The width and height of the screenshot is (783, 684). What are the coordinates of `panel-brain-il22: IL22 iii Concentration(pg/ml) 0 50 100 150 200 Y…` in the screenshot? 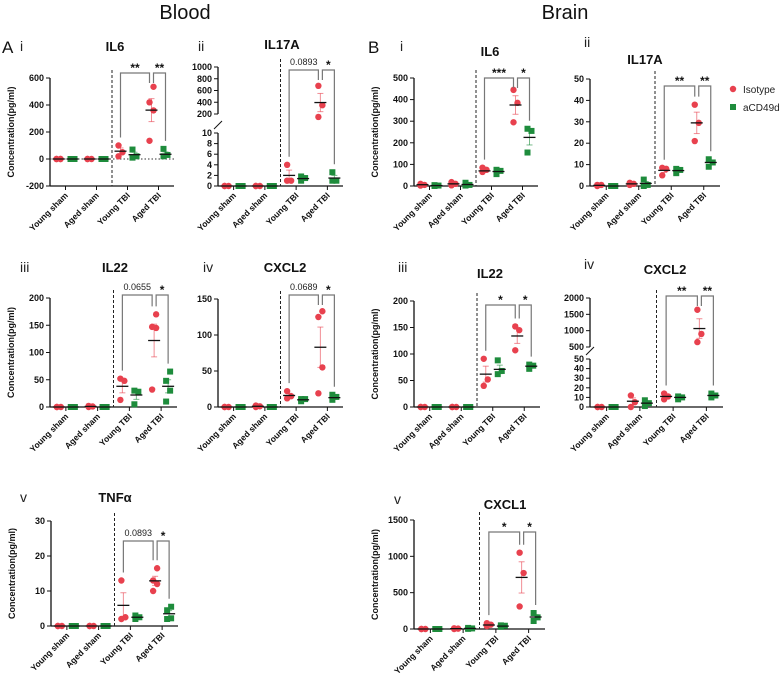 It's located at (455, 356).